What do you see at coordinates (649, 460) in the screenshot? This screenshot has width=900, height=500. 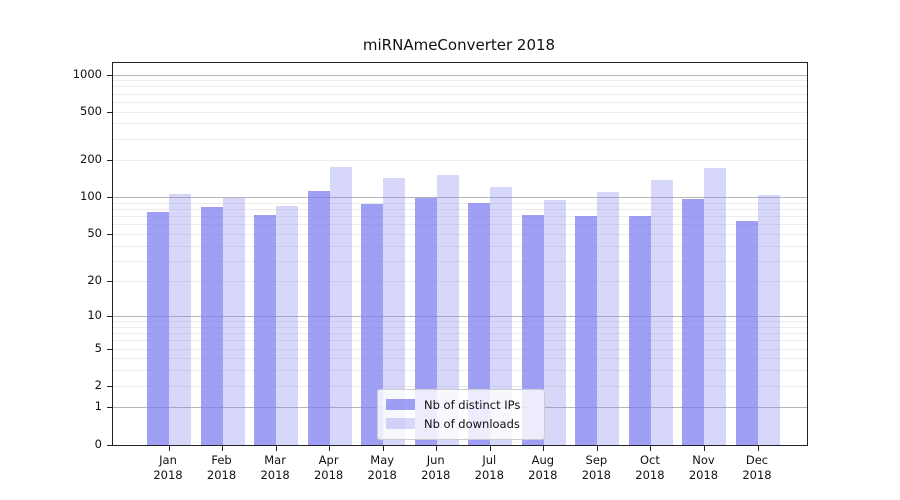 I see `x-tick-label-month: Oct` at bounding box center [649, 460].